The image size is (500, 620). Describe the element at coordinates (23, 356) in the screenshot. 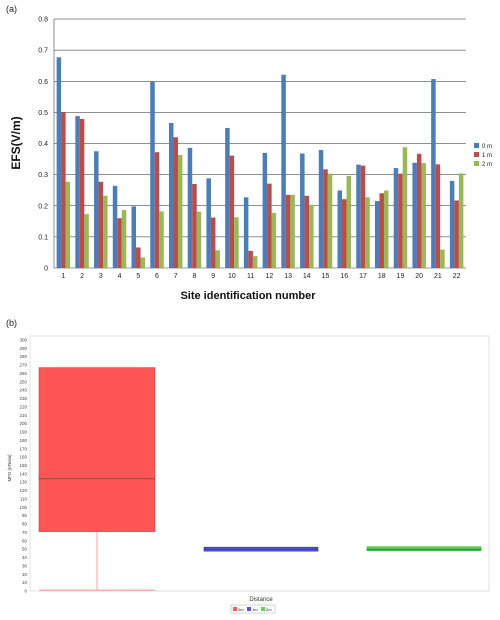

I see `box-y-tick-label: 280` at that location.